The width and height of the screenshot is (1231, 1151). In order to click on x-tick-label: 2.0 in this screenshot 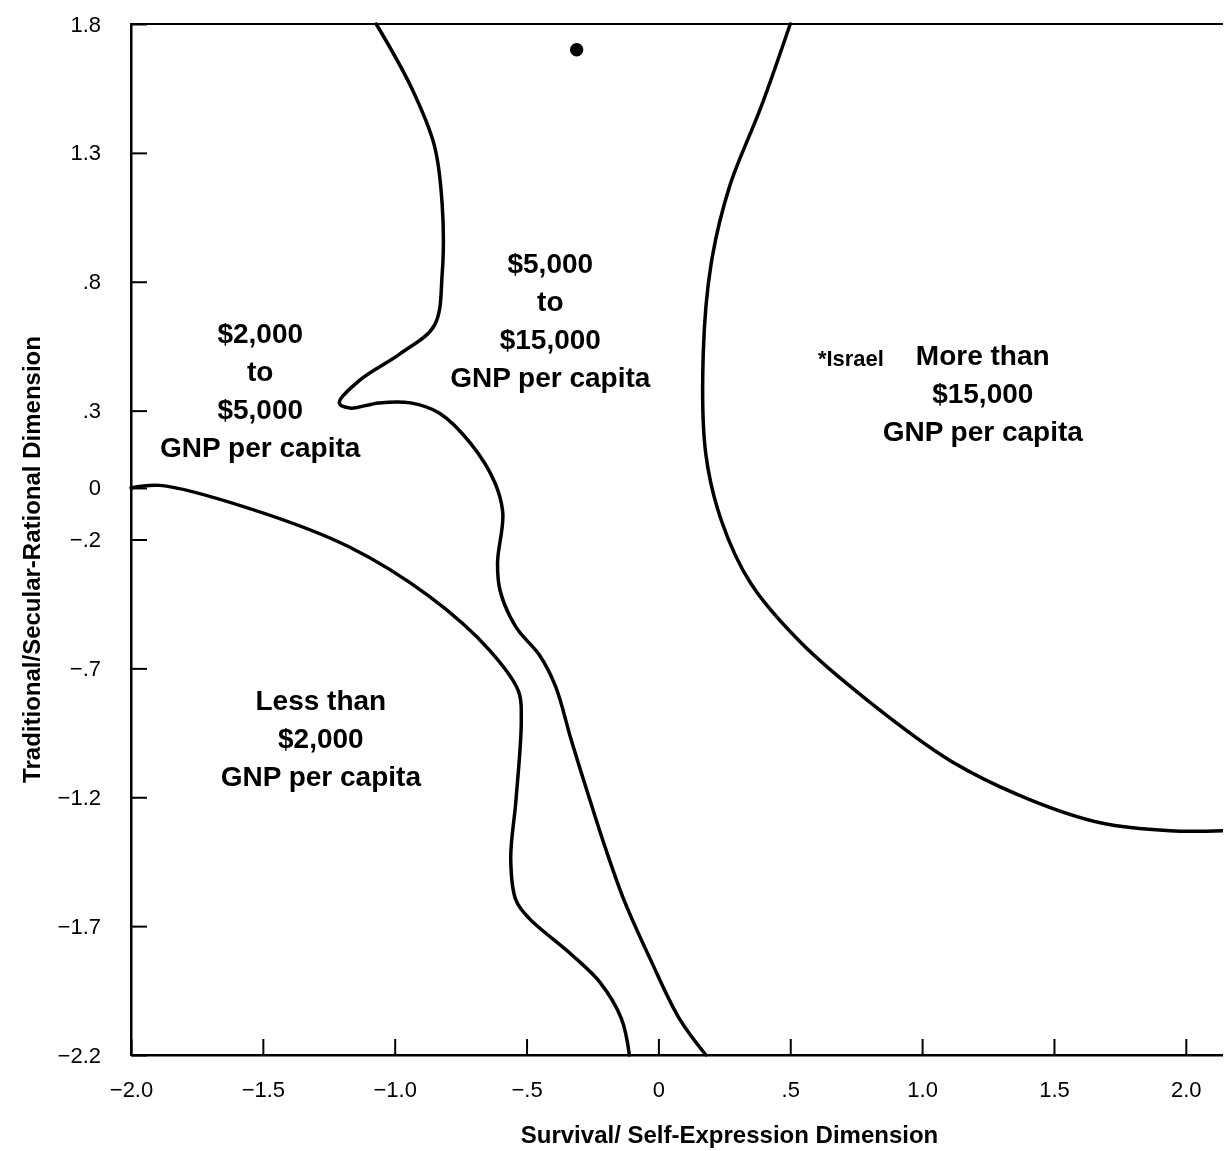, I will do `click(1186, 1089)`.